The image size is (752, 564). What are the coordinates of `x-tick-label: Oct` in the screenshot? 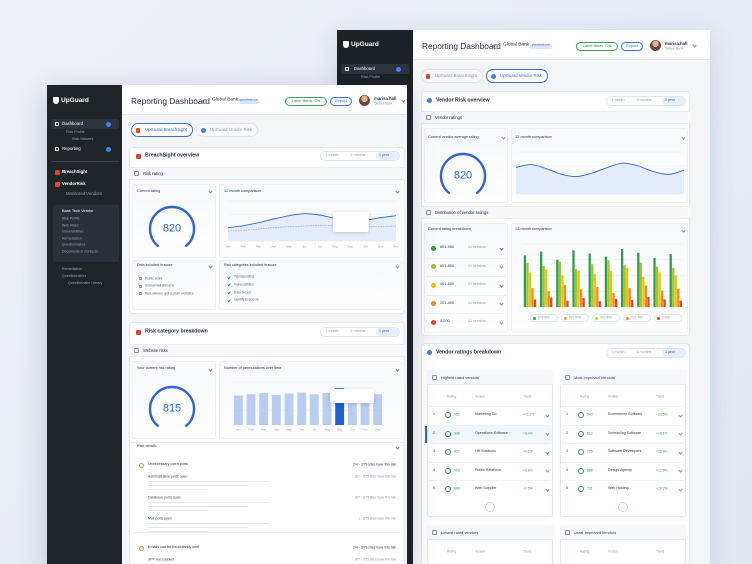 It's located at (352, 429).